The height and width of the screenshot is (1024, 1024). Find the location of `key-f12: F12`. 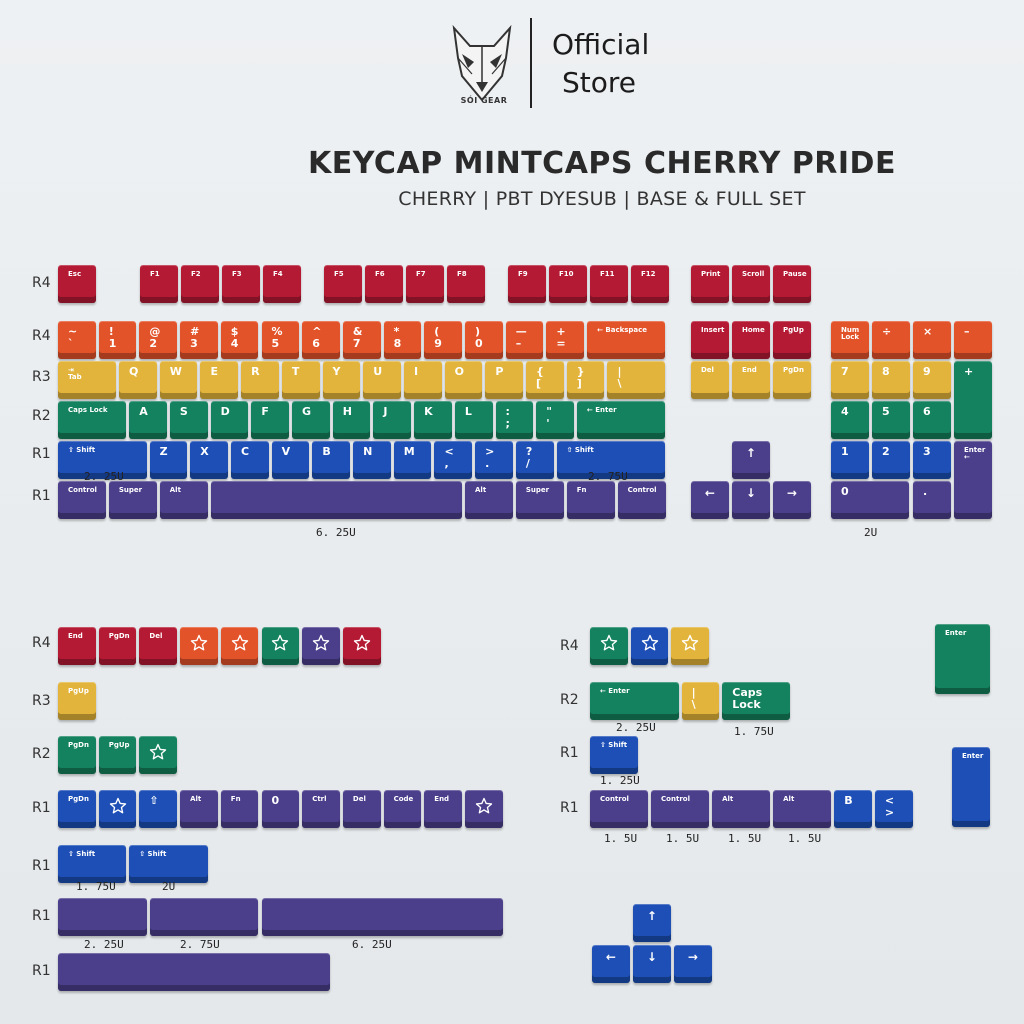

key-f12: F12 is located at coordinates (650, 284).